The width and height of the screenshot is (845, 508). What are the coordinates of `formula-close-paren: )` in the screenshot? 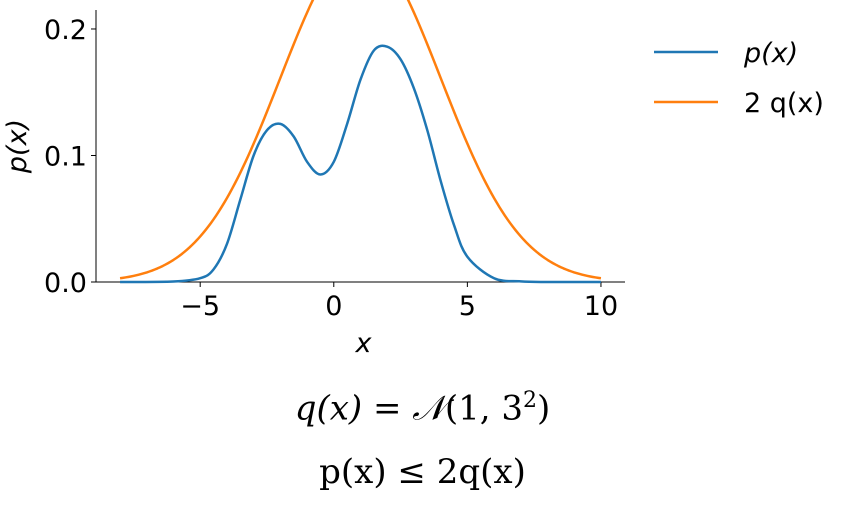 It's located at (544, 408).